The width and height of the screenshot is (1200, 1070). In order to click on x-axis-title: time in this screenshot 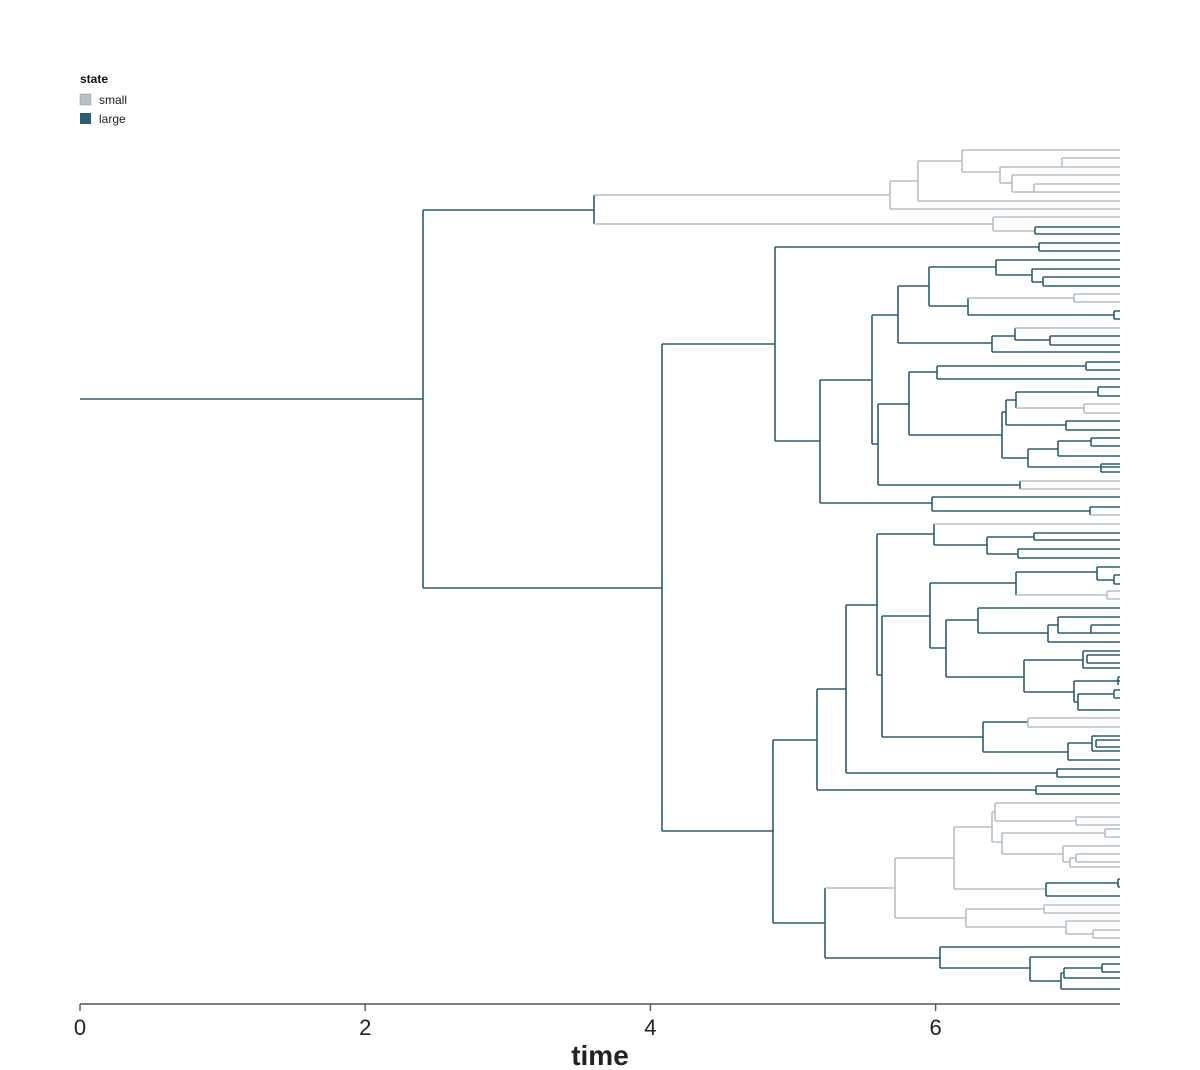, I will do `click(600, 1055)`.